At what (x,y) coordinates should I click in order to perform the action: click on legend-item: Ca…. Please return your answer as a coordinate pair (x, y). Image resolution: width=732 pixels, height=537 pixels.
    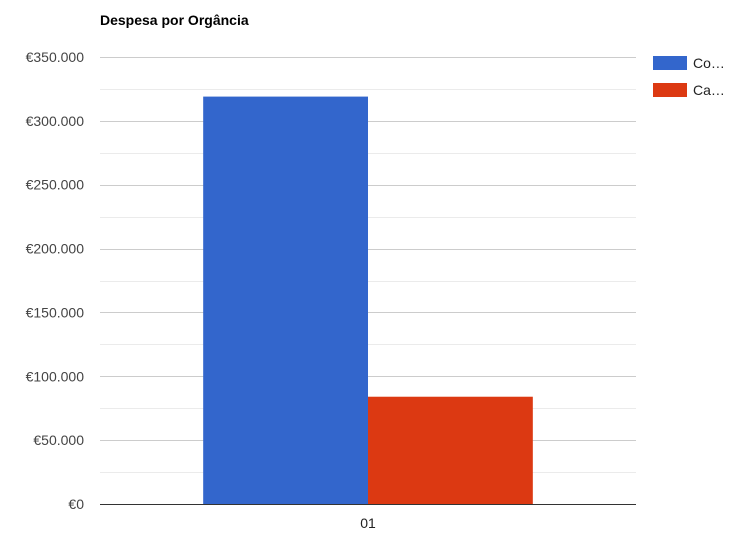
    Looking at the image, I should click on (689, 90).